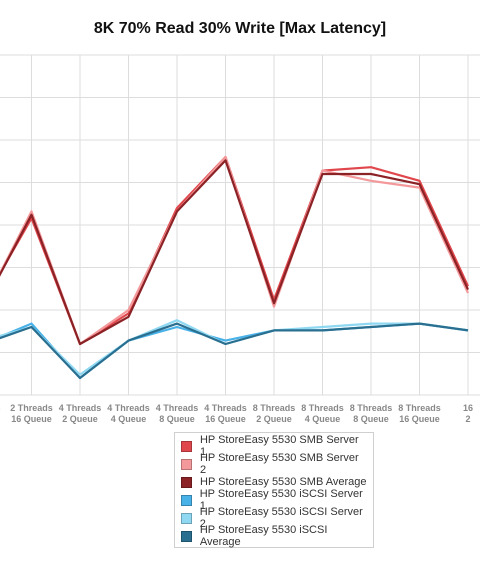 Image resolution: width=480 pixels, height=569 pixels. I want to click on series-line, so click(234, 351).